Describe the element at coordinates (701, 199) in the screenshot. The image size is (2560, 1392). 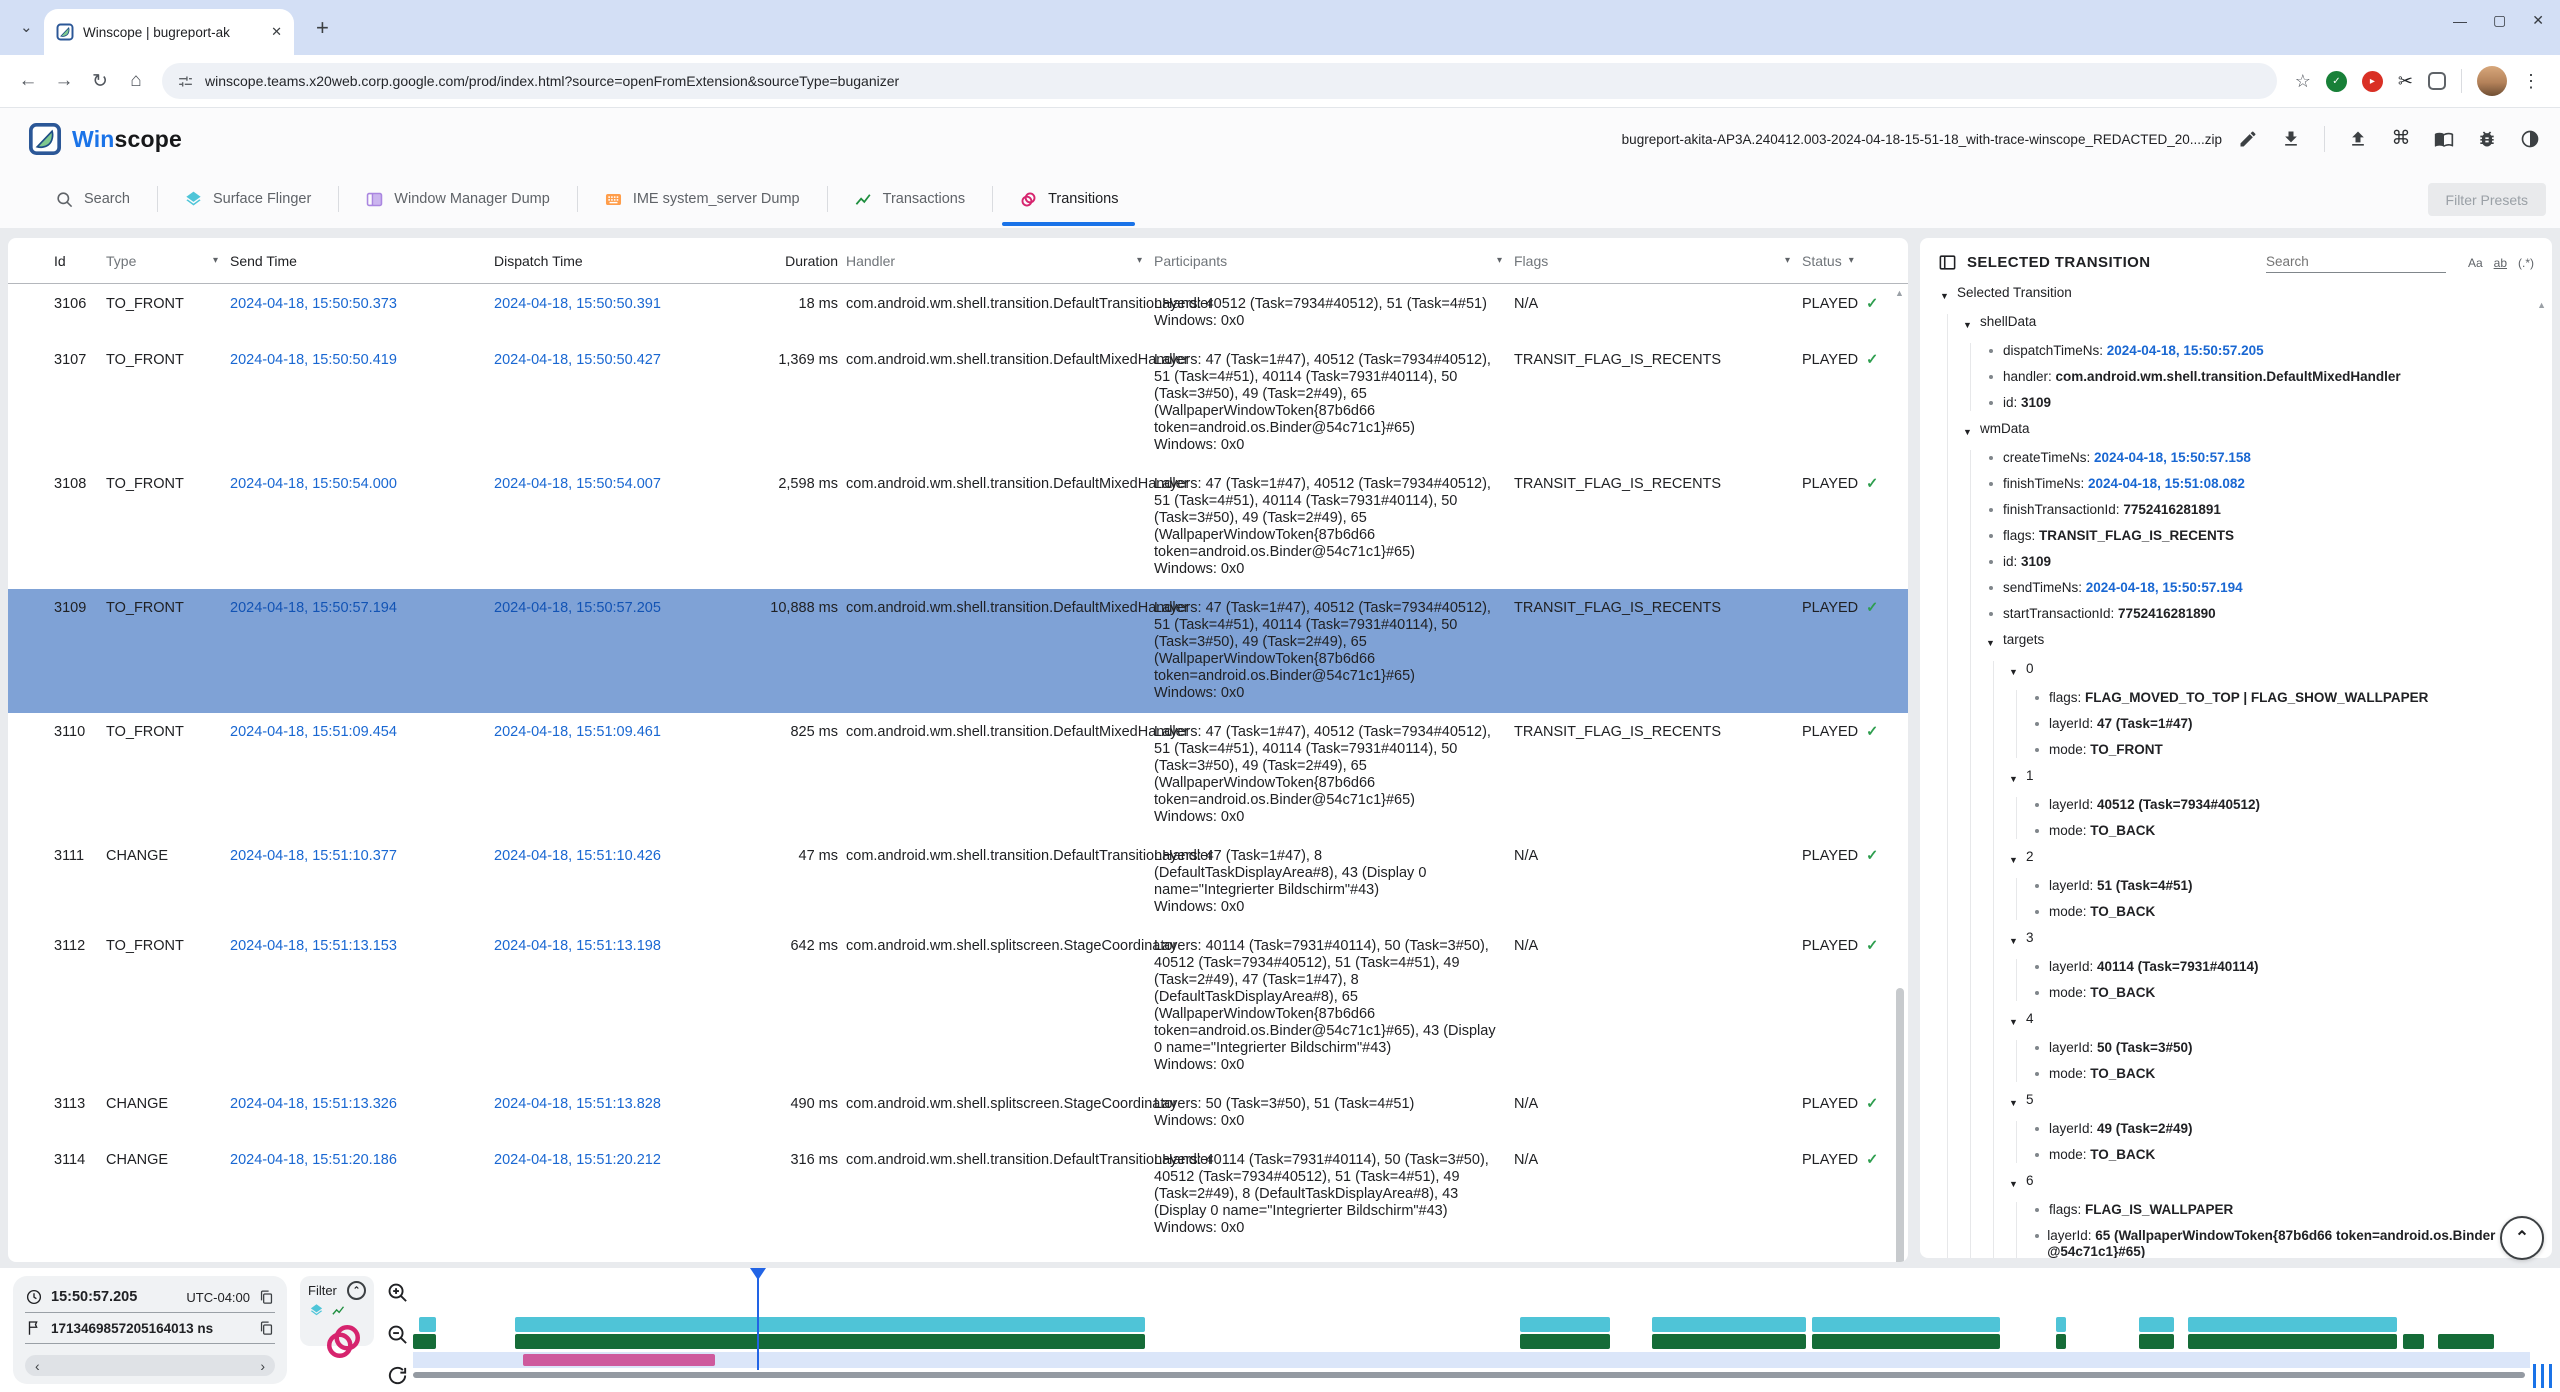
I see `tab-ime-system-server-dump: IME system_server Dump` at that location.